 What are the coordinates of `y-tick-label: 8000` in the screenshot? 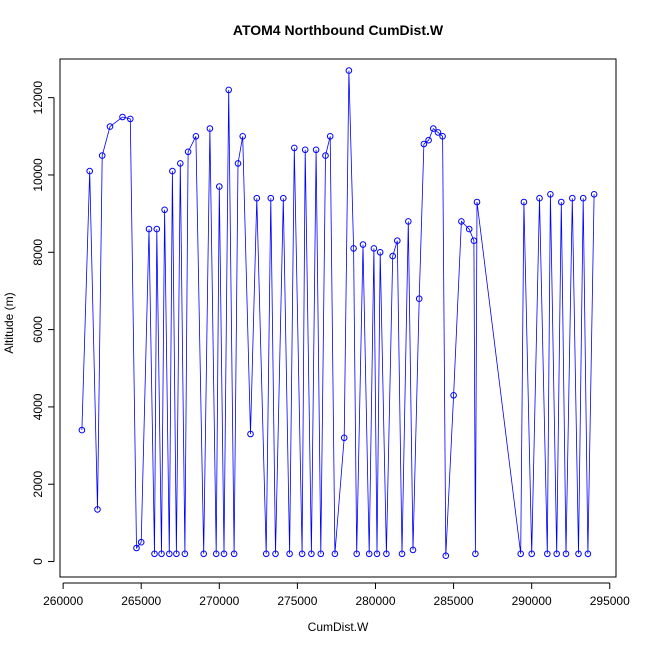 It's located at (38, 252).